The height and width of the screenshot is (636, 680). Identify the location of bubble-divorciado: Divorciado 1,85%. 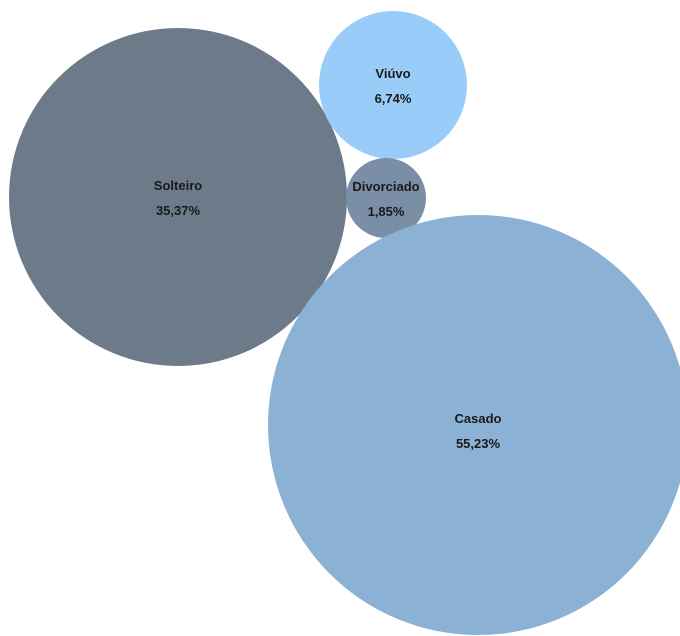
(386, 198).